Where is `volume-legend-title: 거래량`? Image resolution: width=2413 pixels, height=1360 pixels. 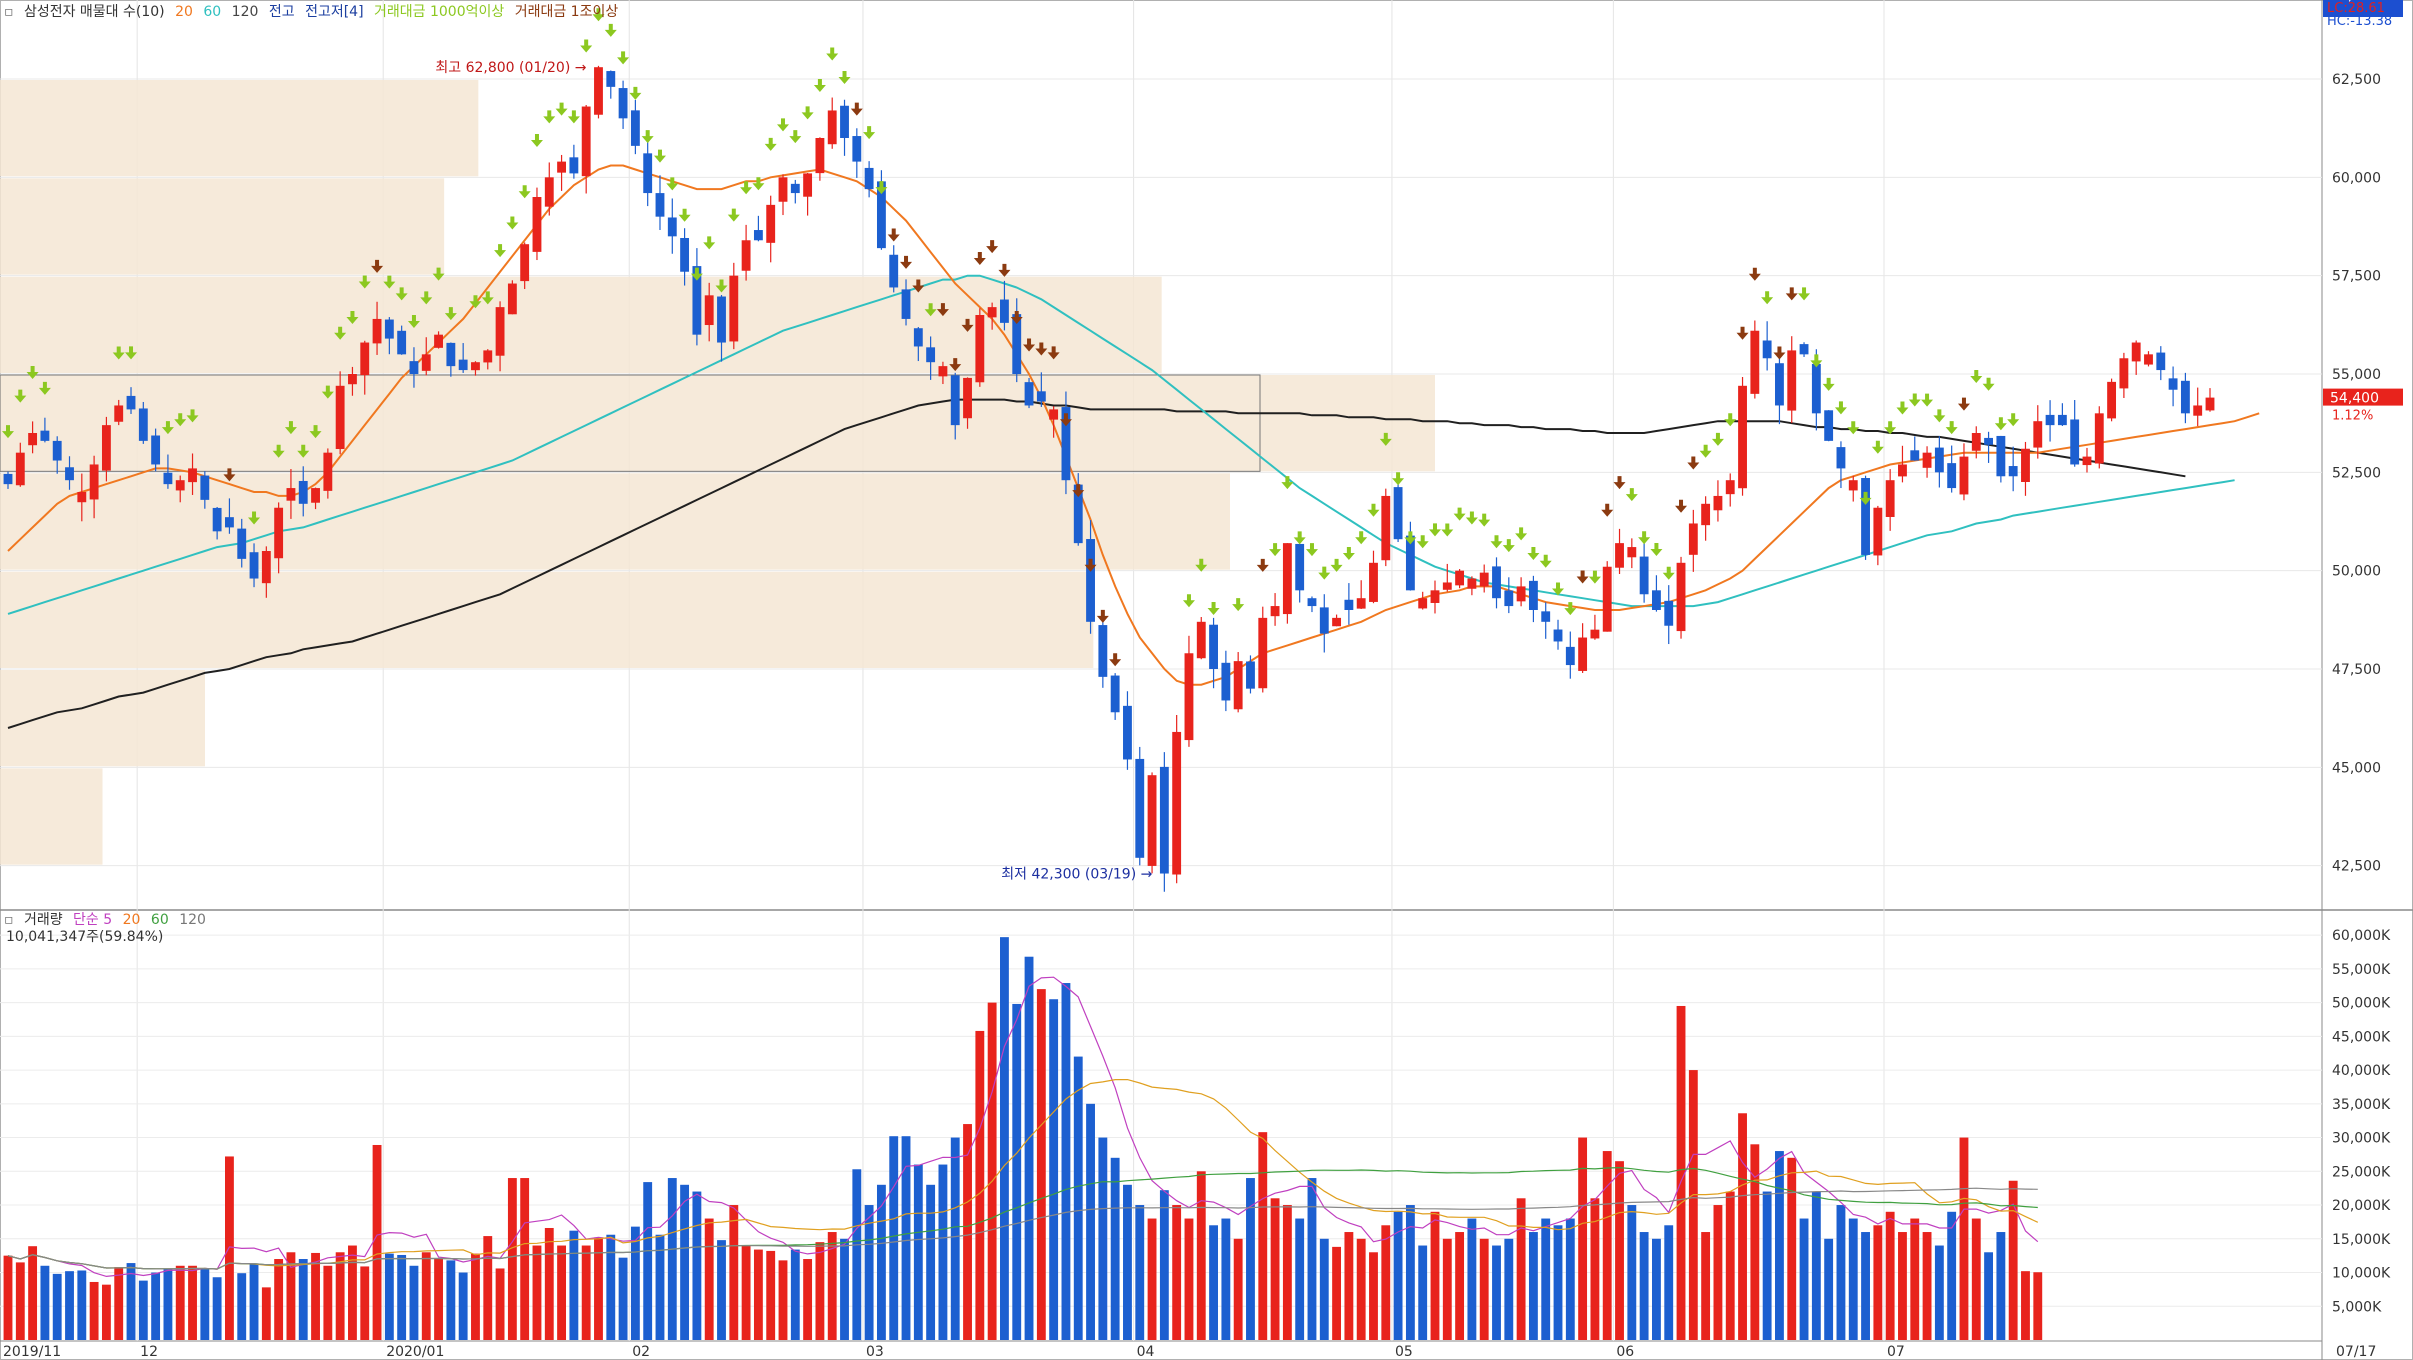
volume-legend-title: 거래량 is located at coordinates (43, 920).